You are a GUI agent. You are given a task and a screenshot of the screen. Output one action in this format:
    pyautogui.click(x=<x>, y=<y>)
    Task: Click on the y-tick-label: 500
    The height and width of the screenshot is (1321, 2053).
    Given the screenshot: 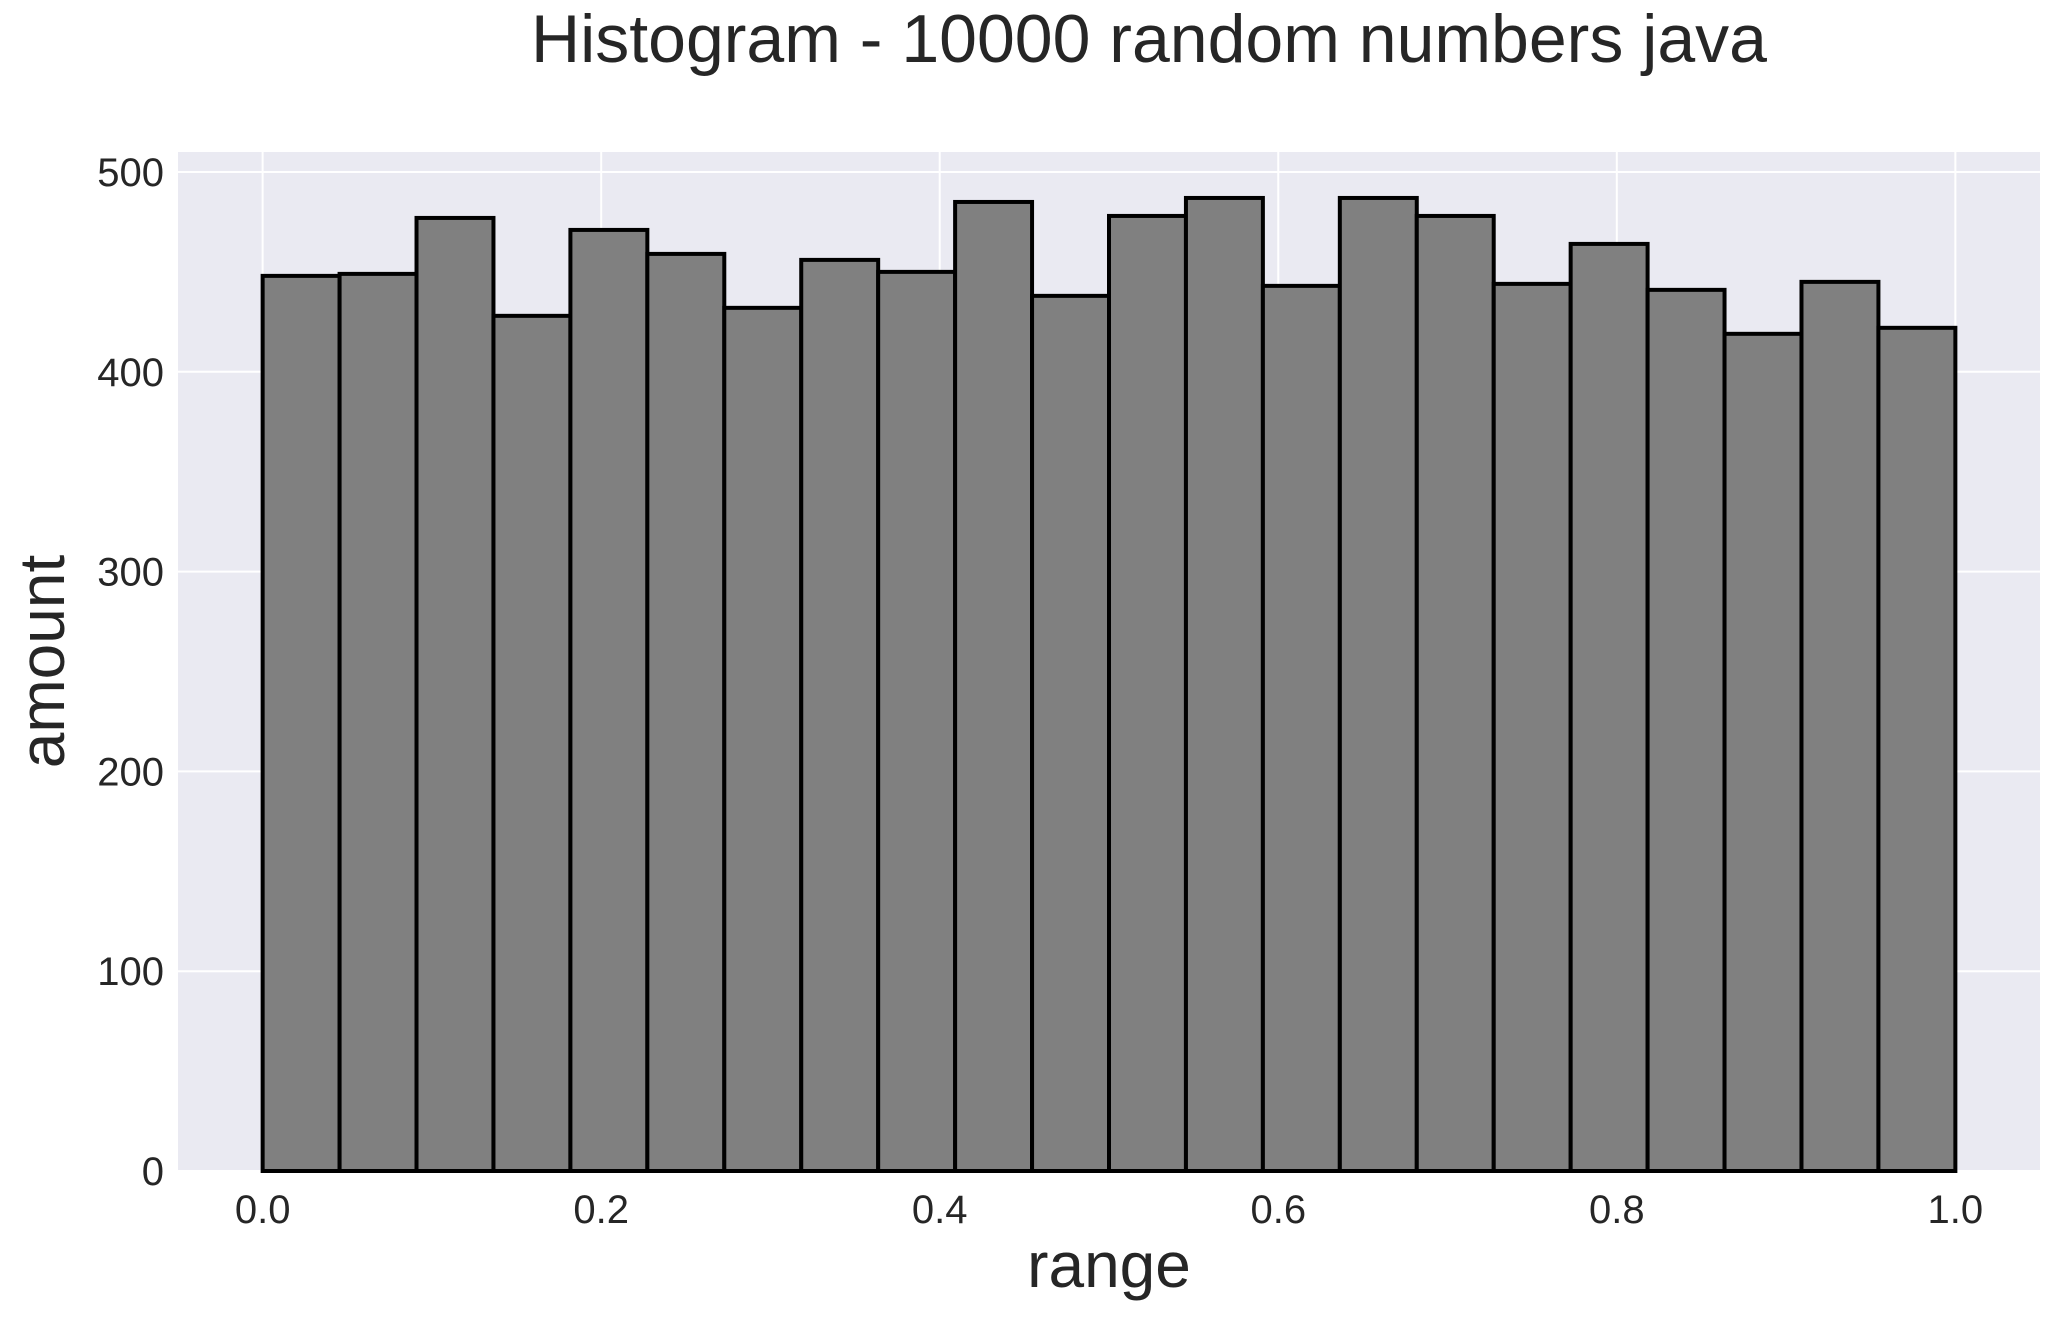 What is the action you would take?
    pyautogui.click(x=130, y=173)
    